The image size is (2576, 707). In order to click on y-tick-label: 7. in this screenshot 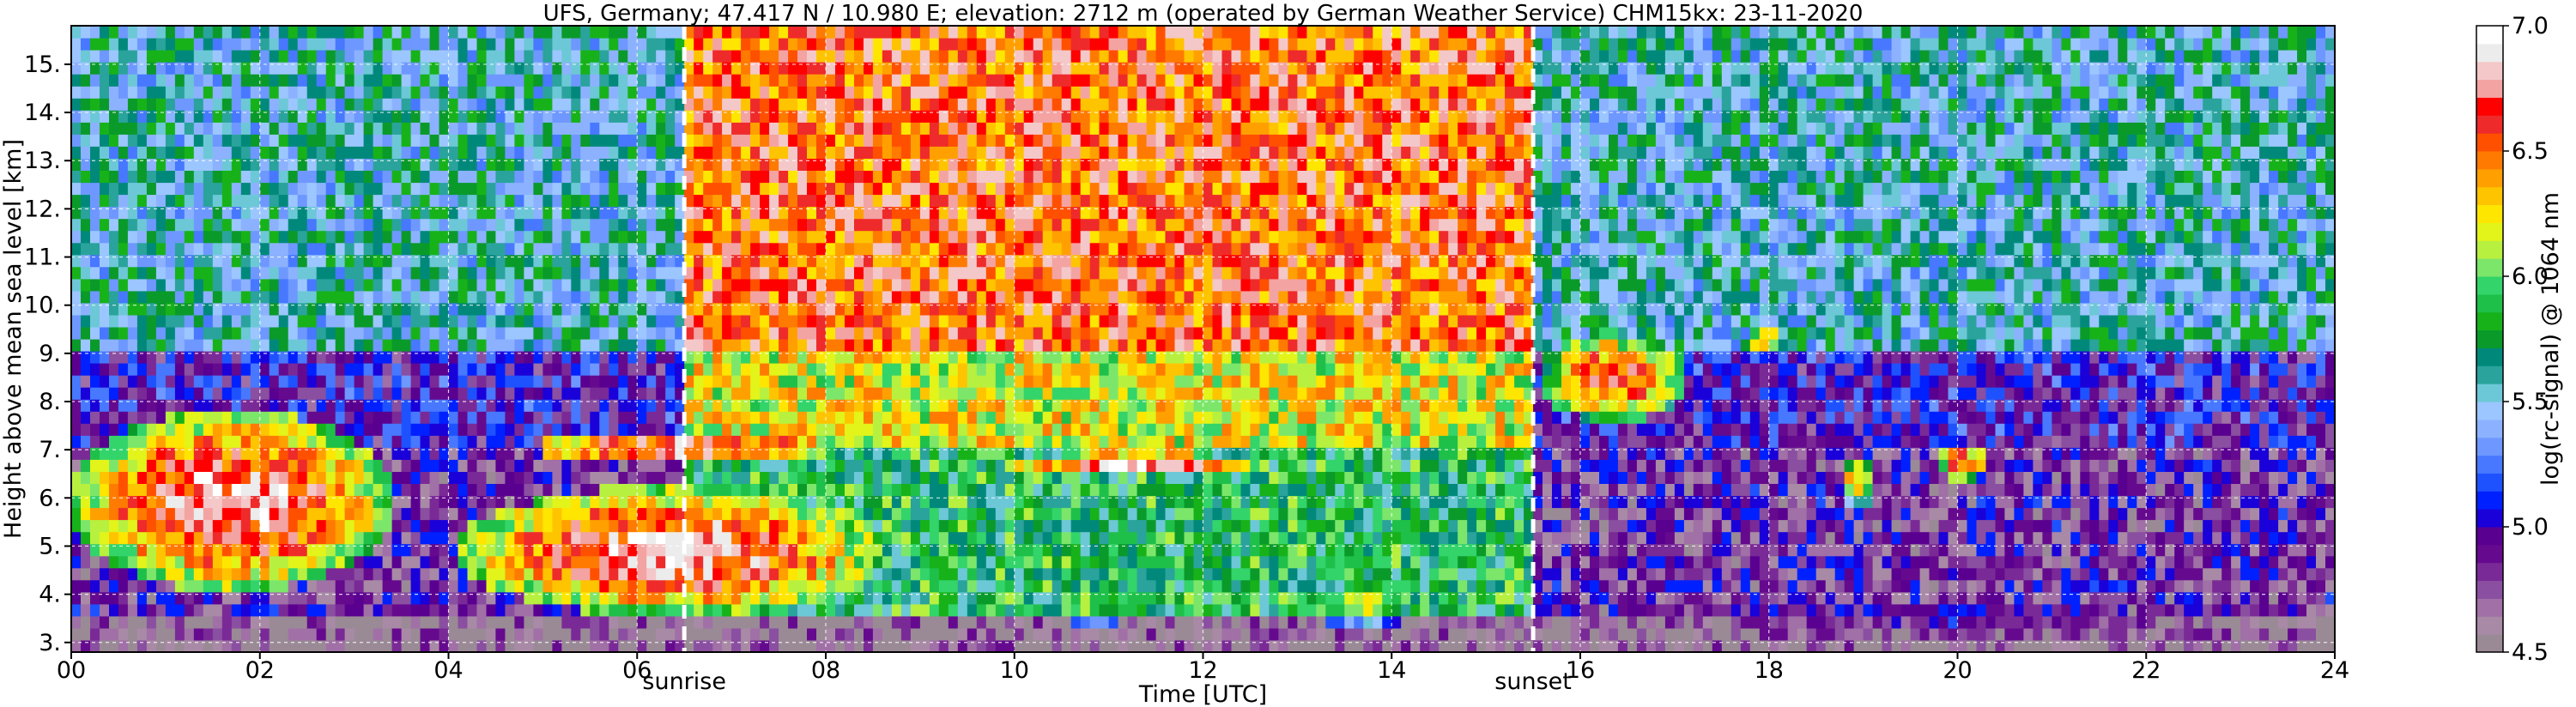, I will do `click(50, 450)`.